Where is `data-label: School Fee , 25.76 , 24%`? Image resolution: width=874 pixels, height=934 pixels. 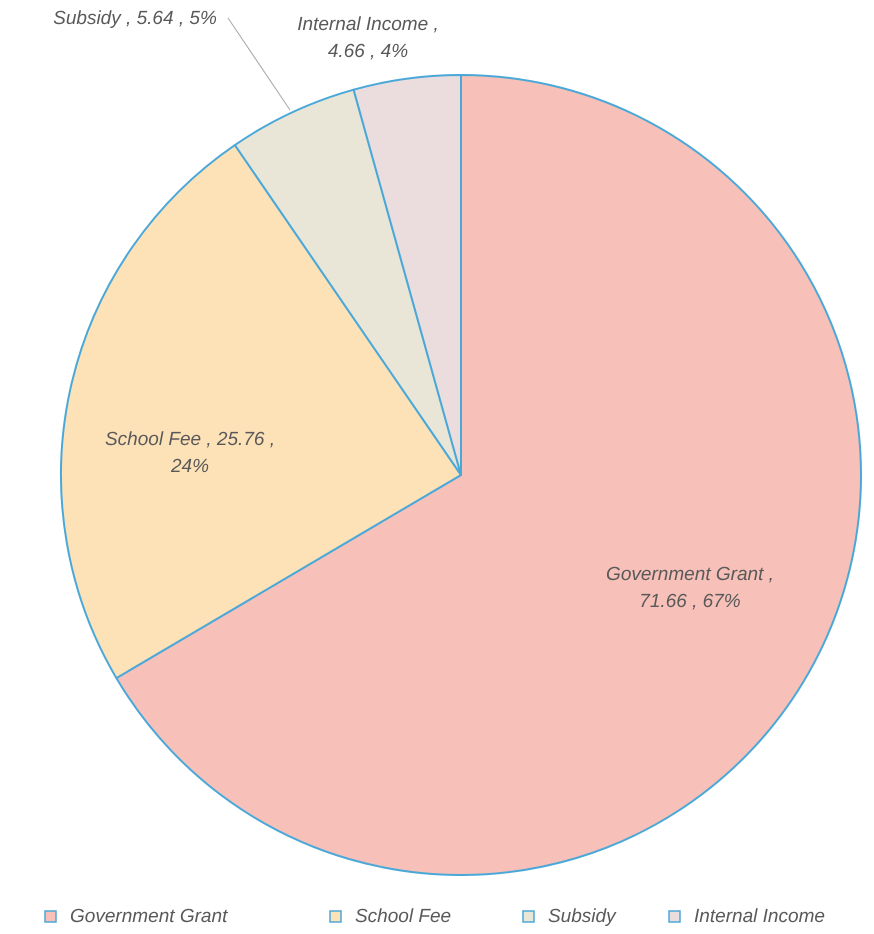
data-label: School Fee , 25.76 , 24% is located at coordinates (190, 453).